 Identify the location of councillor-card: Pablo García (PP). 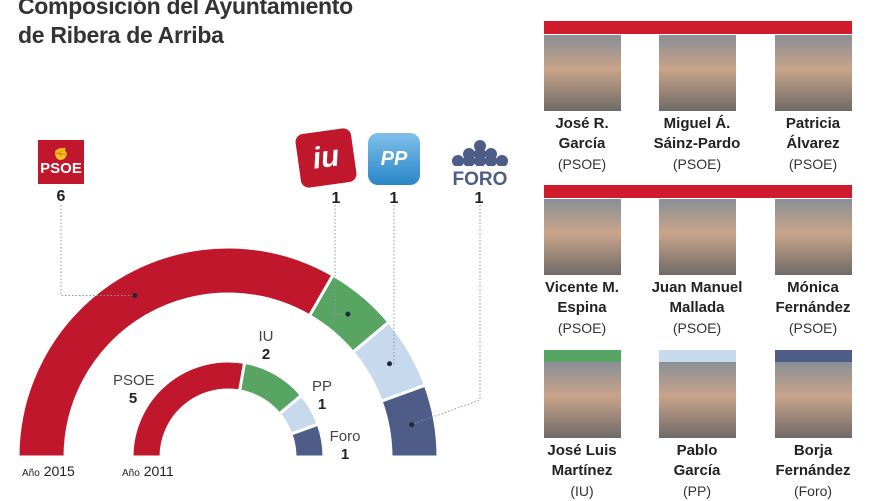
(697, 431).